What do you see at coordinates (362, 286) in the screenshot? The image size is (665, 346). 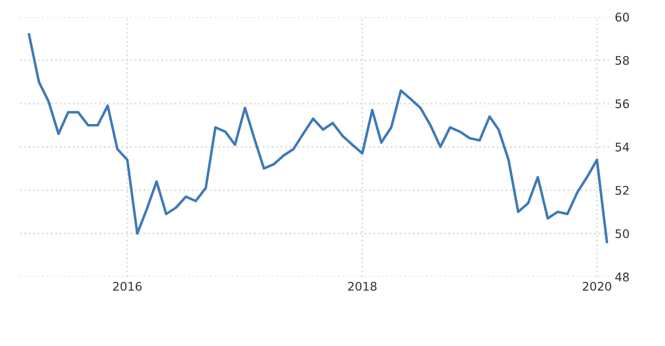 I see `x-tick-label: 2018` at bounding box center [362, 286].